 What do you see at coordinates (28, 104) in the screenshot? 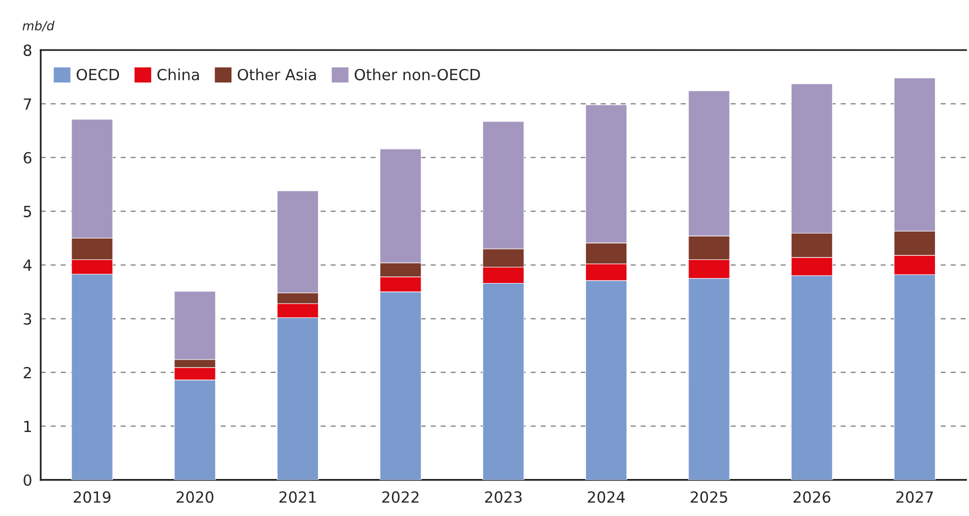
I see `y-tick-label: 7` at bounding box center [28, 104].